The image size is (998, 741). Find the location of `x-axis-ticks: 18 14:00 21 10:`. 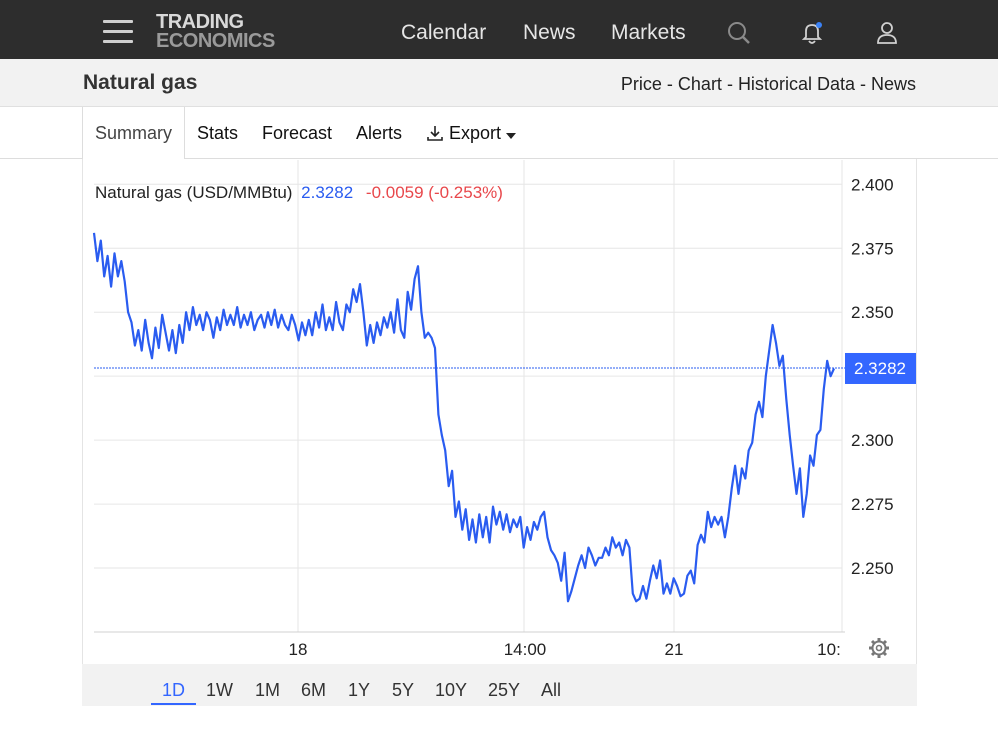

x-axis-ticks: 18 14:00 21 10: is located at coordinates (565, 649).